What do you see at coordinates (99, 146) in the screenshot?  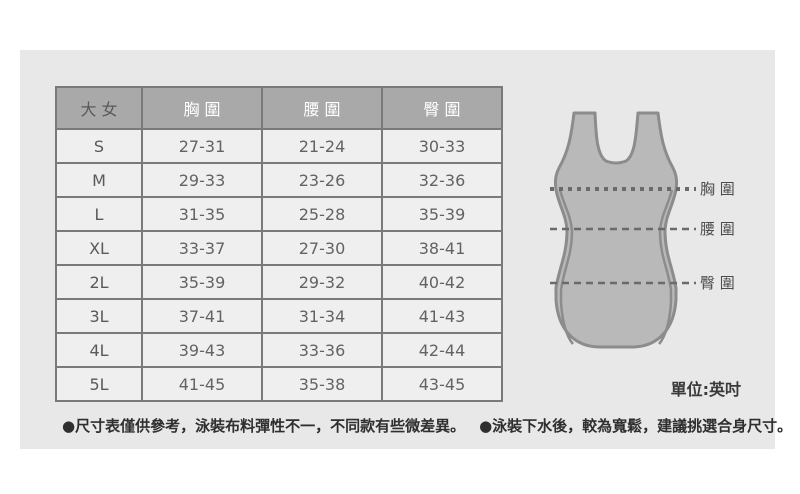 I see `size-cell: S` at bounding box center [99, 146].